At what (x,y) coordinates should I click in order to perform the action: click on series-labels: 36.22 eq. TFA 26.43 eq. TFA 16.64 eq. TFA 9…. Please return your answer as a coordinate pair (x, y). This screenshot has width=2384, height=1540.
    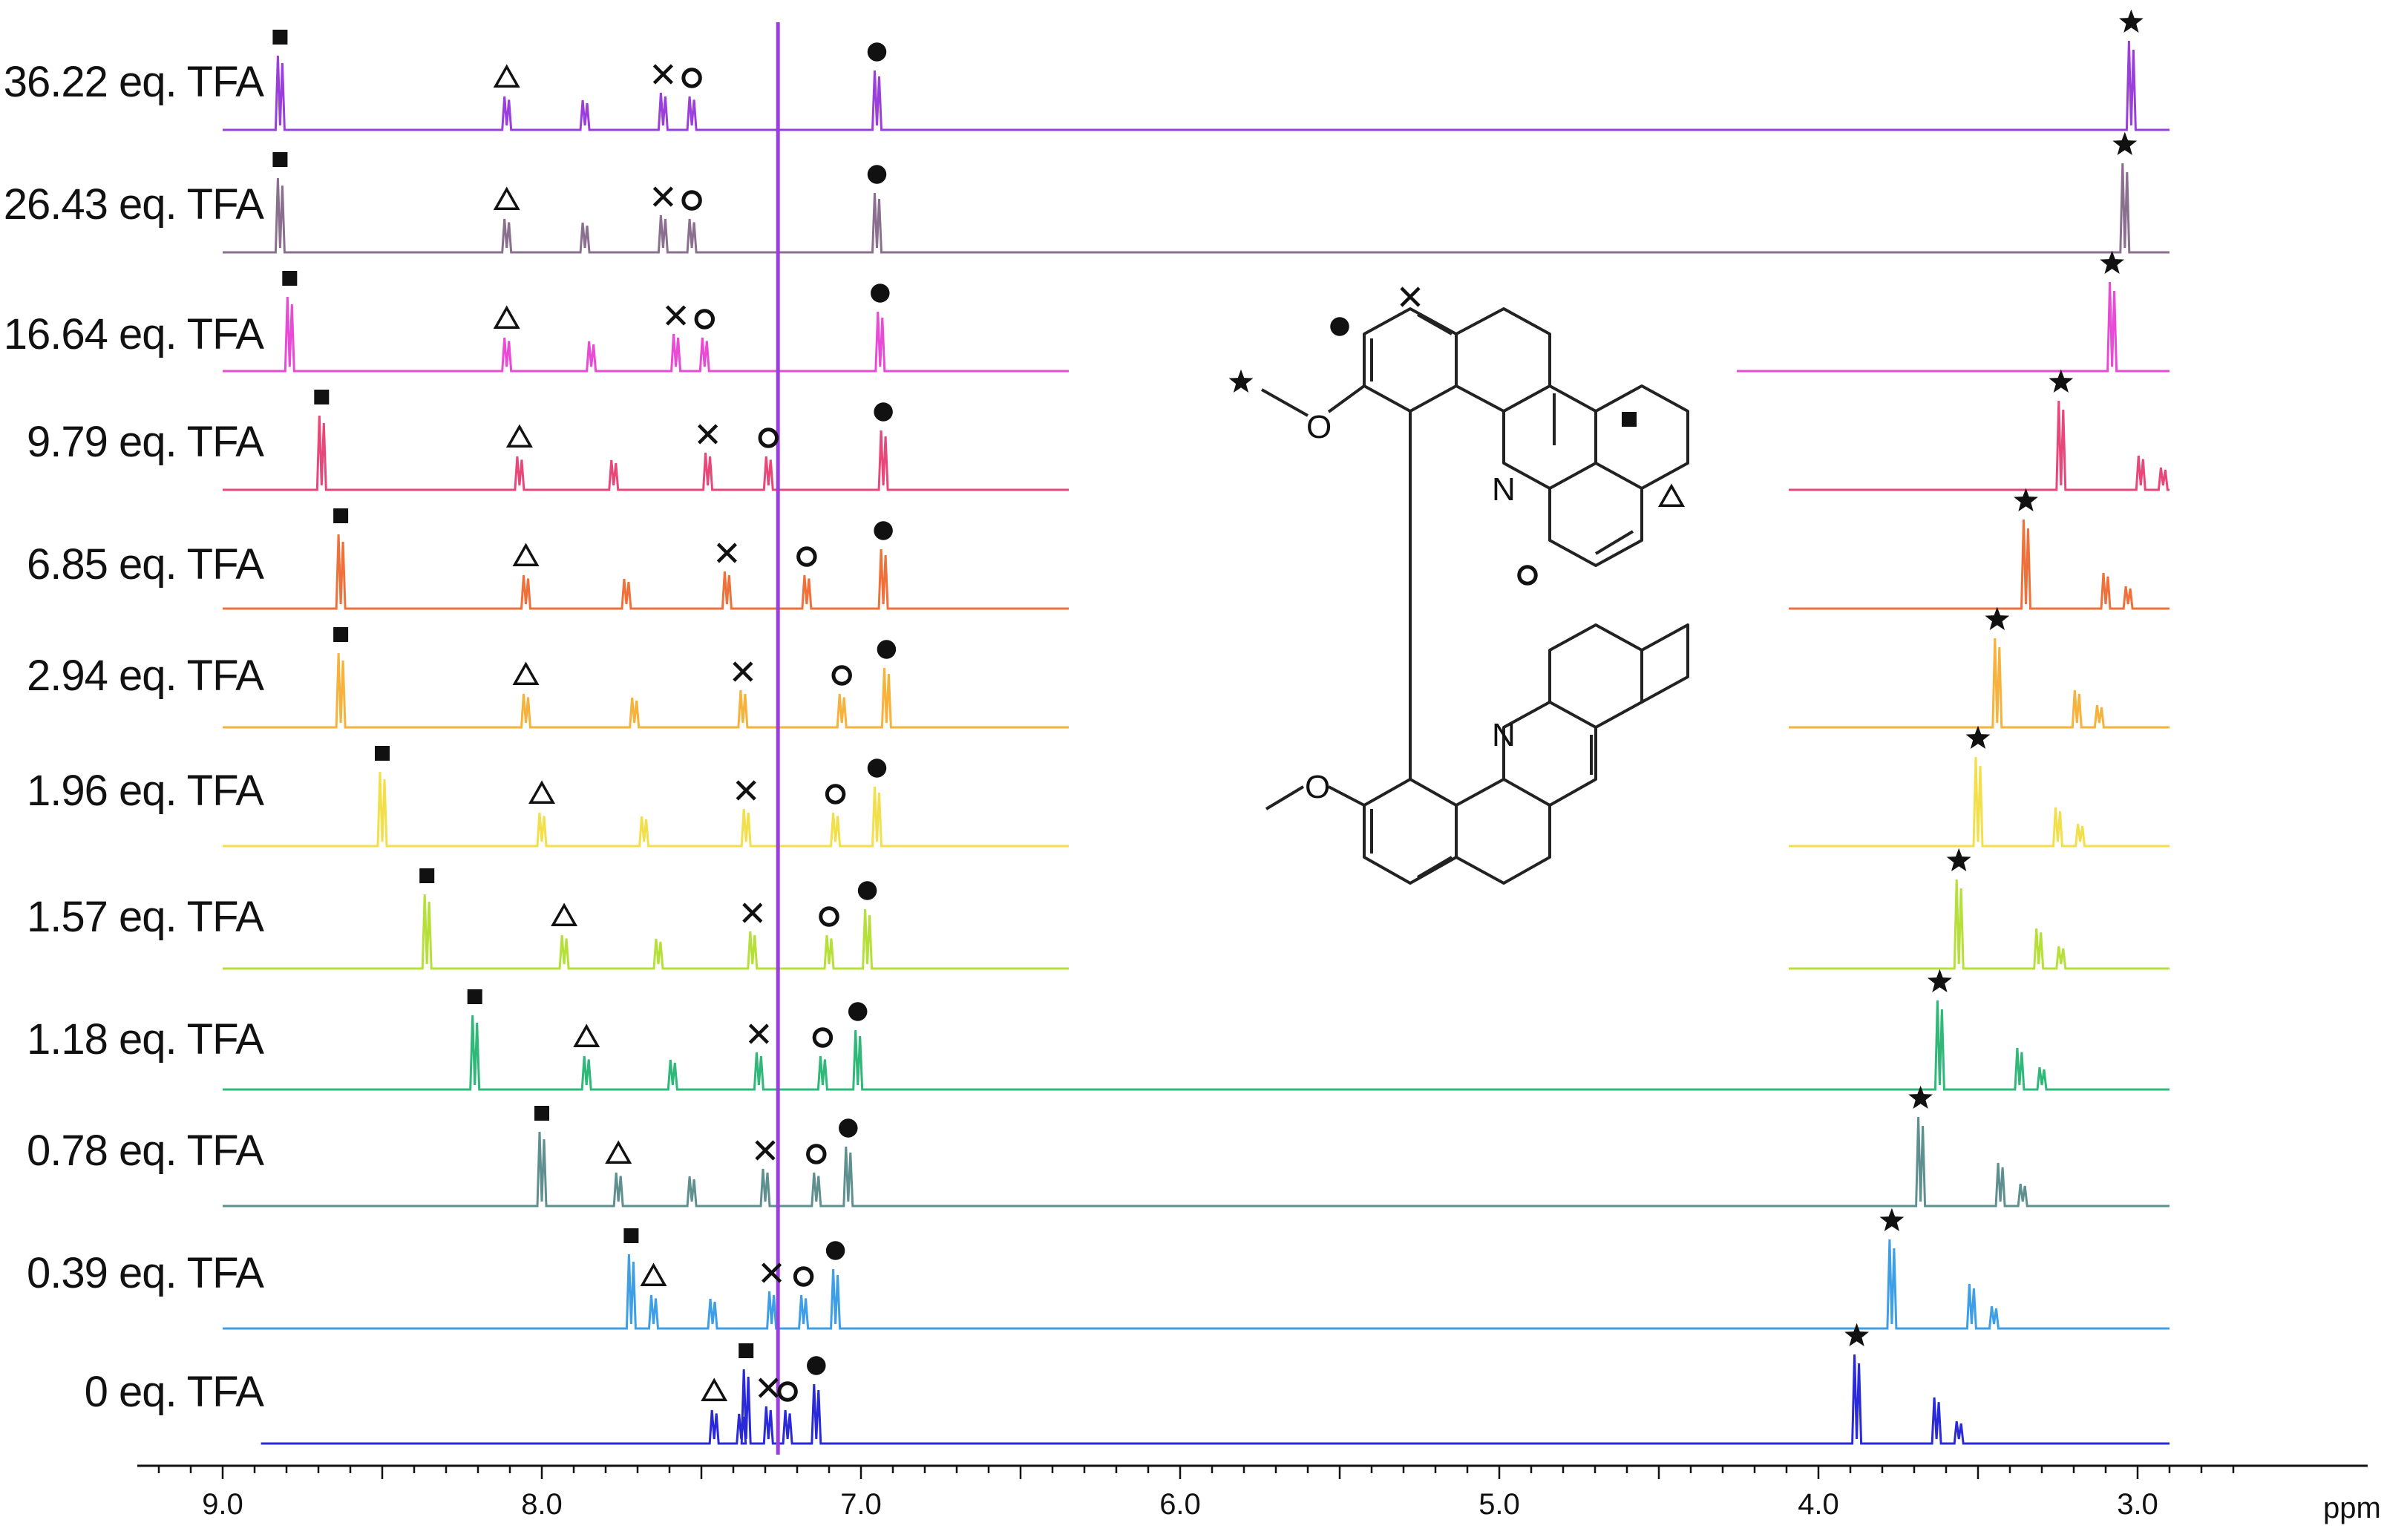
    Looking at the image, I should click on (135, 737).